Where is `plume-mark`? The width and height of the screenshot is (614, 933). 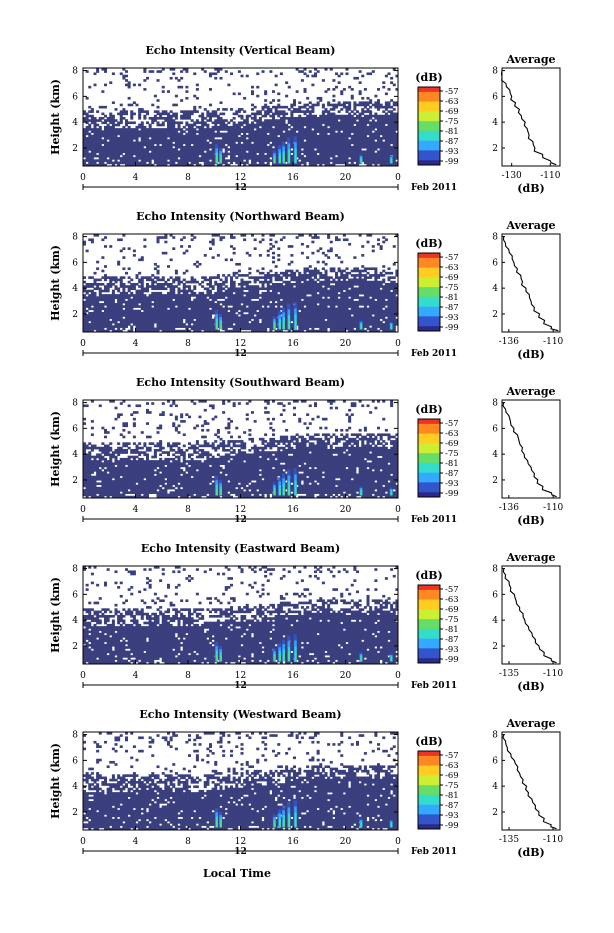 plume-mark is located at coordinates (279, 160).